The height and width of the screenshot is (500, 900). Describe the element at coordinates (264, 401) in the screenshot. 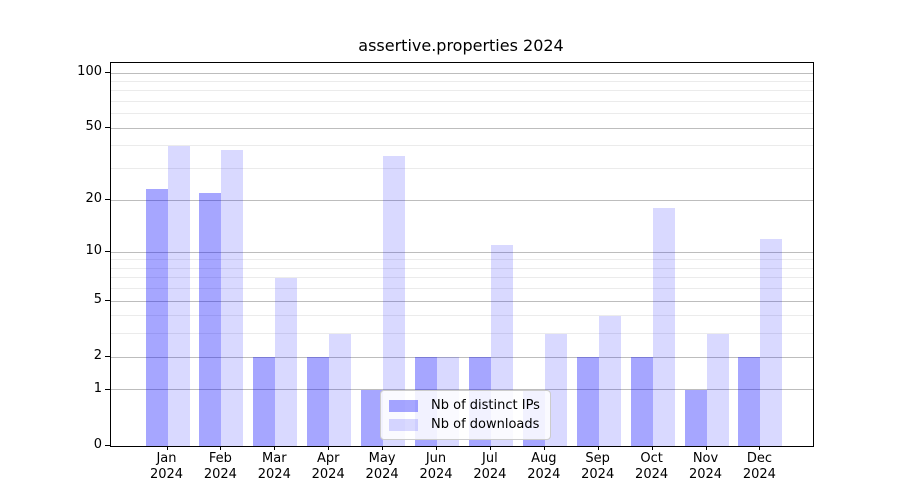

I see `bar-nb-of-distinct-ips-mar` at that location.